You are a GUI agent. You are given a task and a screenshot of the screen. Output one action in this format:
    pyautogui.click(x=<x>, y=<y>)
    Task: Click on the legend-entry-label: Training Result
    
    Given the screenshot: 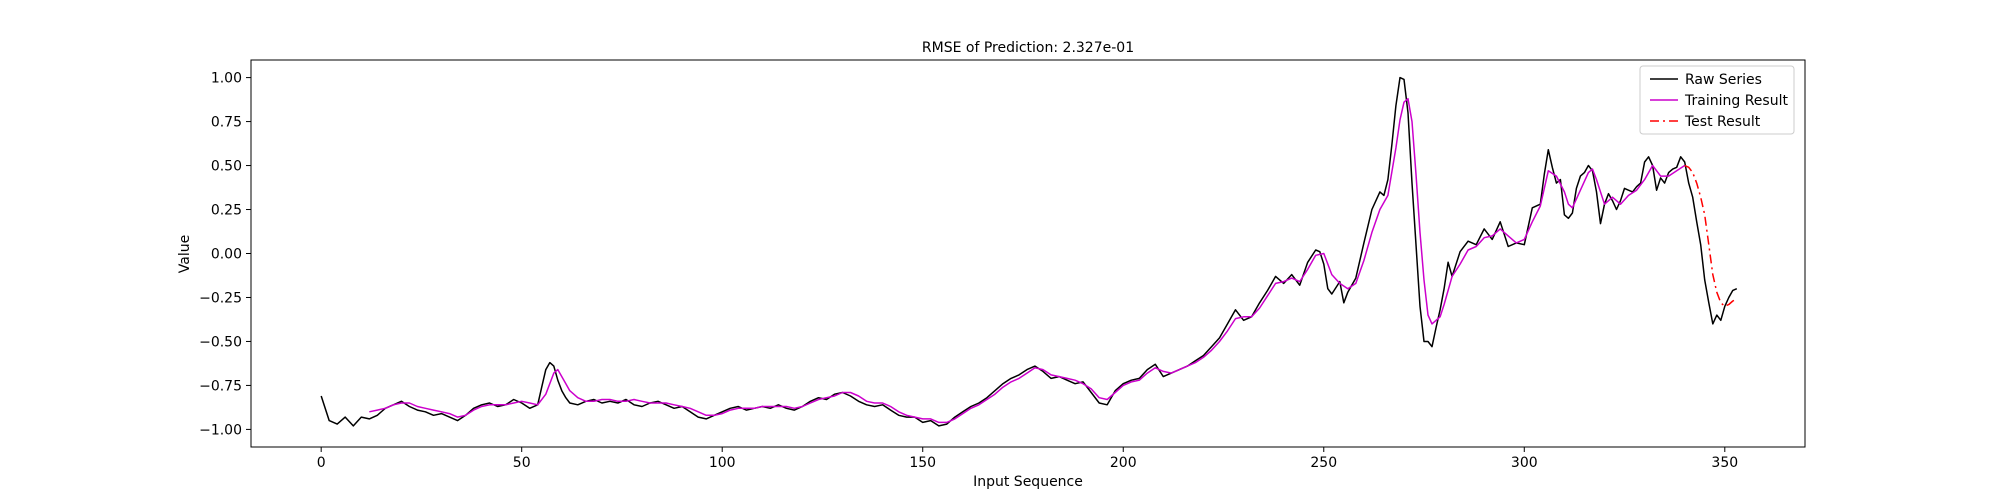 What is the action you would take?
    pyautogui.click(x=1736, y=101)
    